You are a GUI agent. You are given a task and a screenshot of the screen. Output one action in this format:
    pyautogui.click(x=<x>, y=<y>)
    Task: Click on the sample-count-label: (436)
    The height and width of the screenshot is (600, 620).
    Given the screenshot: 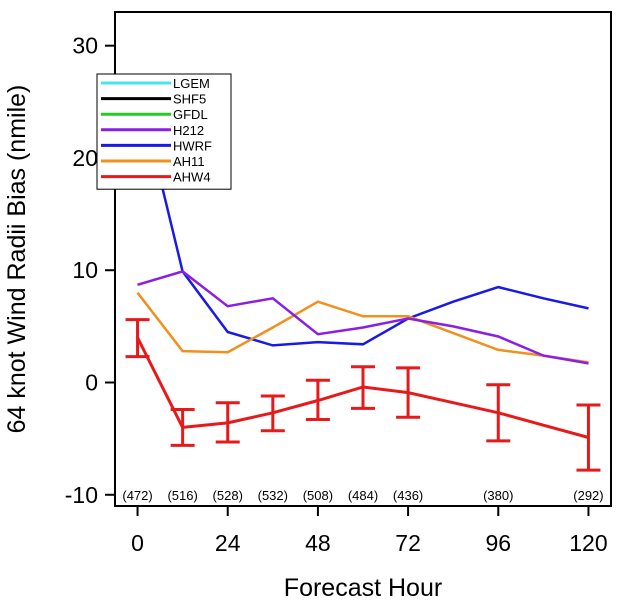 What is the action you would take?
    pyautogui.click(x=408, y=495)
    